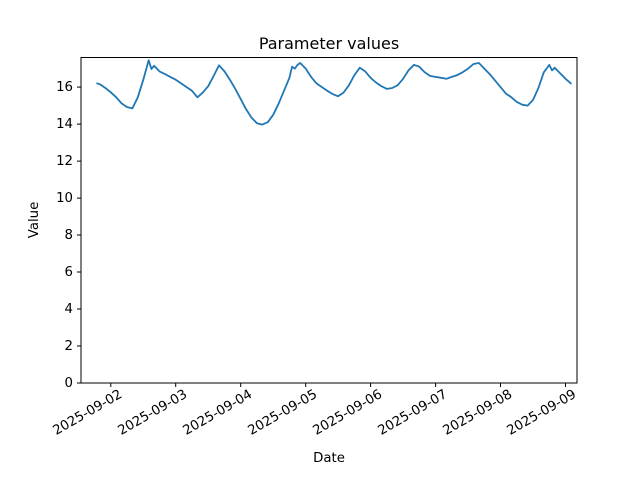 This screenshot has height=480, width=640. Describe the element at coordinates (68, 383) in the screenshot. I see `y-tick-label: 0` at that location.